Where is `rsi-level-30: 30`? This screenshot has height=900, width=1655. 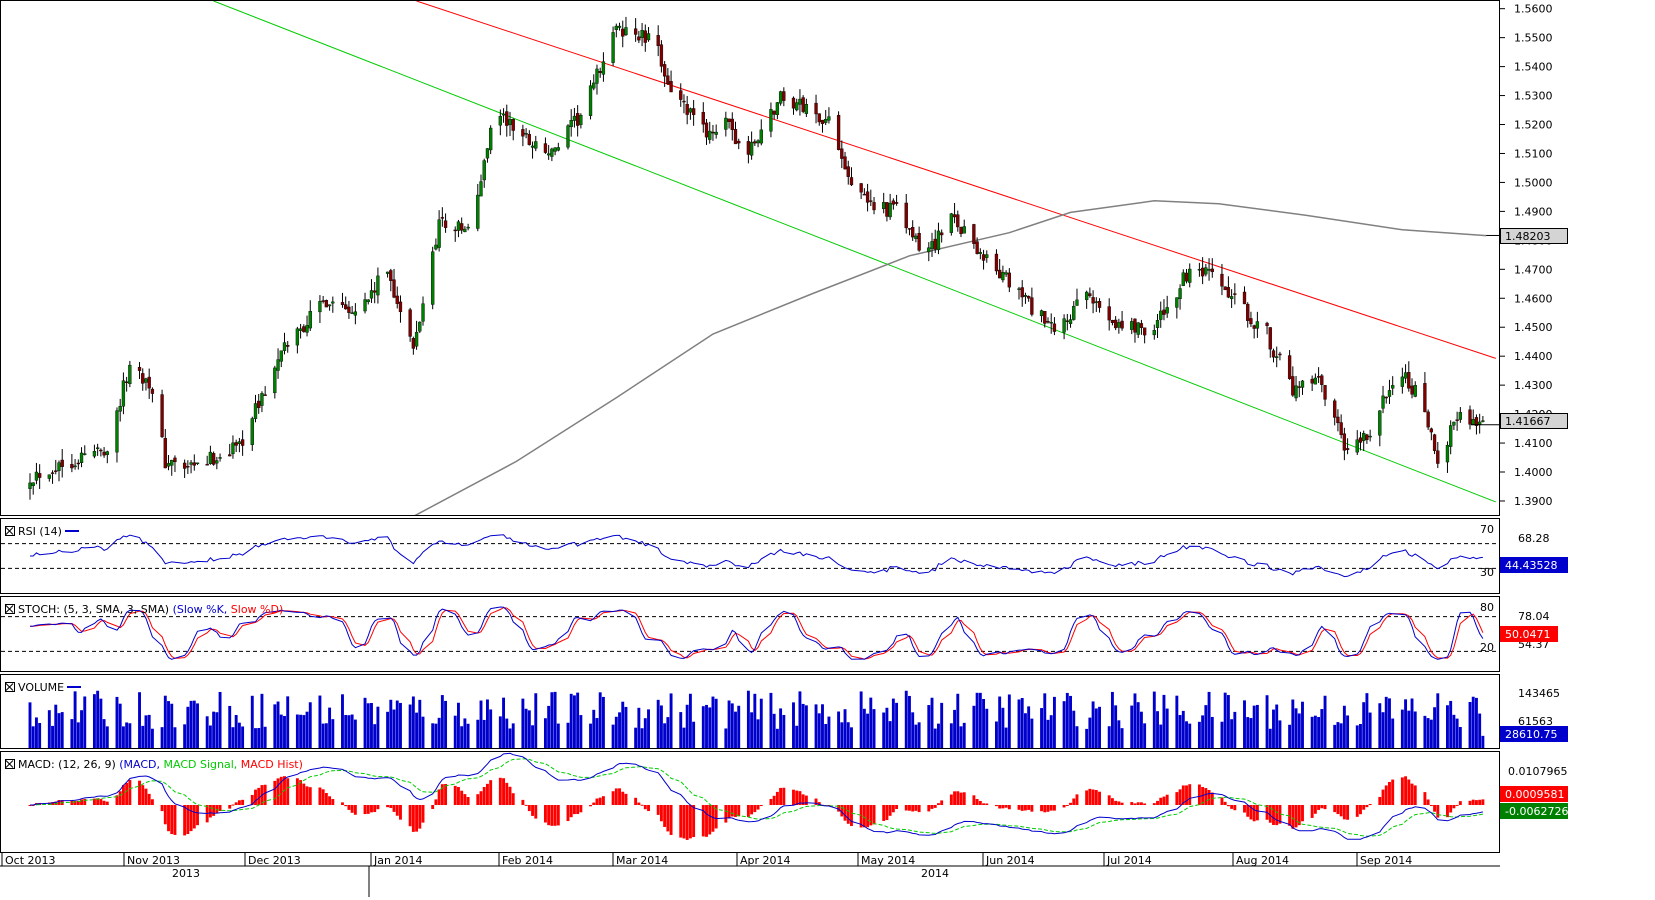 rsi-level-30: 30 is located at coordinates (1487, 572).